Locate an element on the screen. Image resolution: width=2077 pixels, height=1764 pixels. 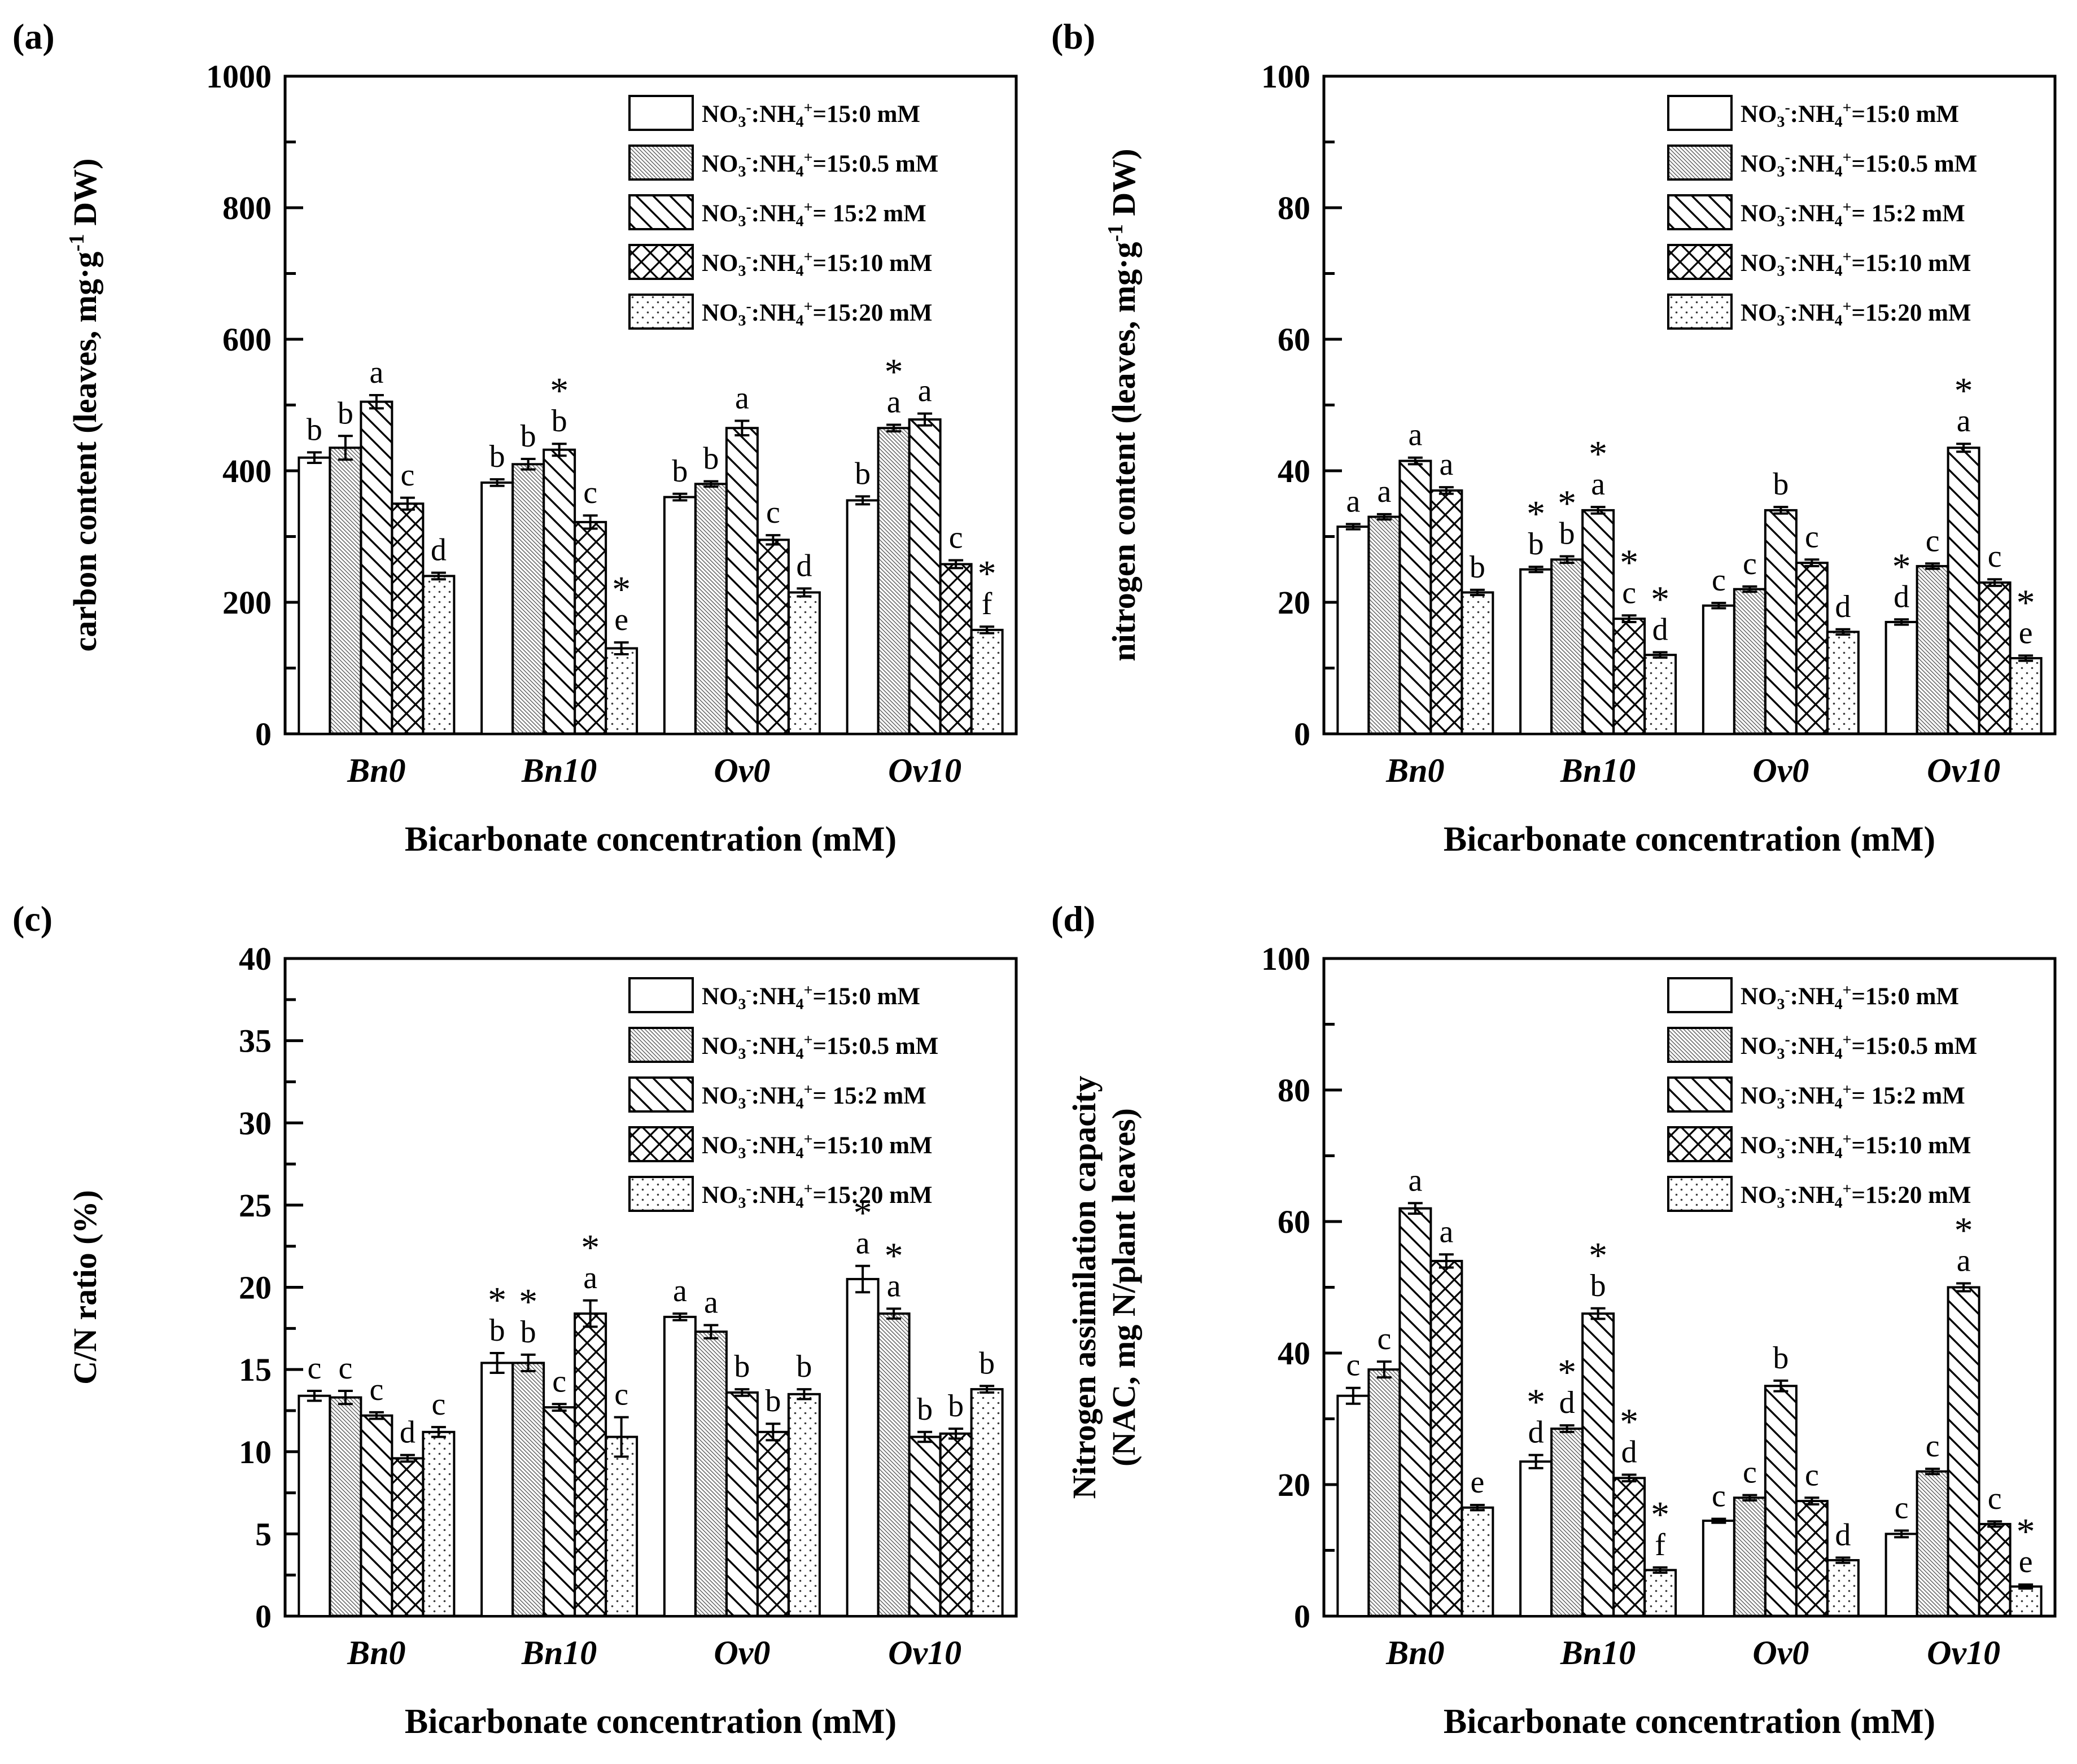
y-tick-label: 600 is located at coordinates (247, 339).